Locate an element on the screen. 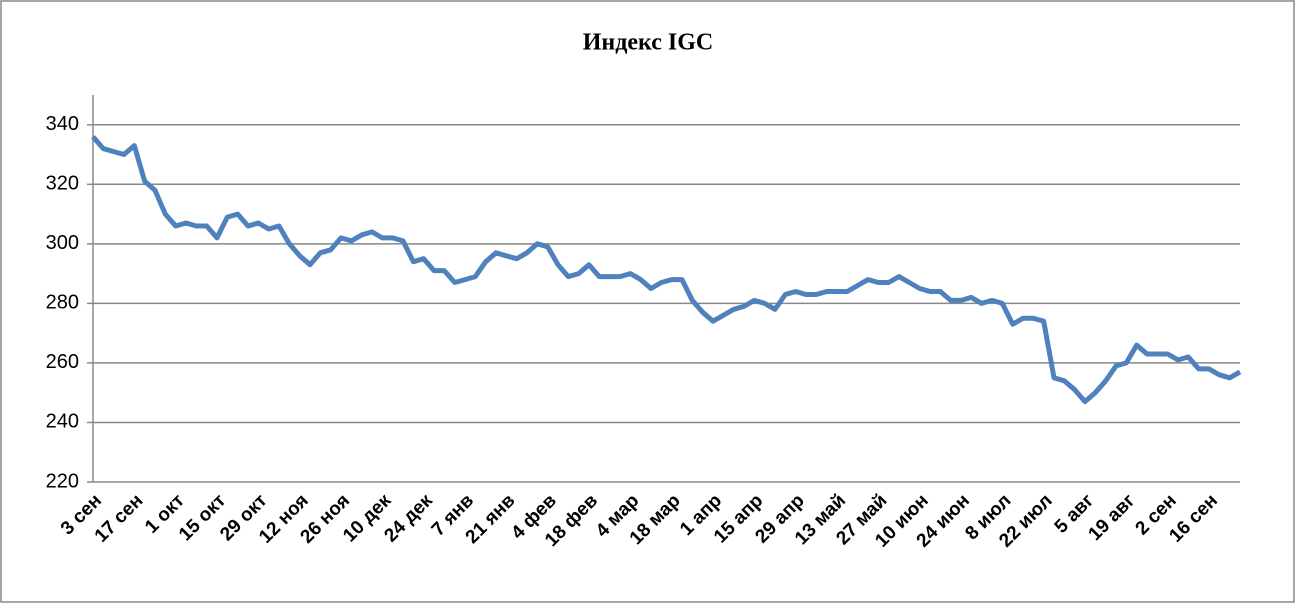  y-tick-label: 260 is located at coordinates (62, 362).